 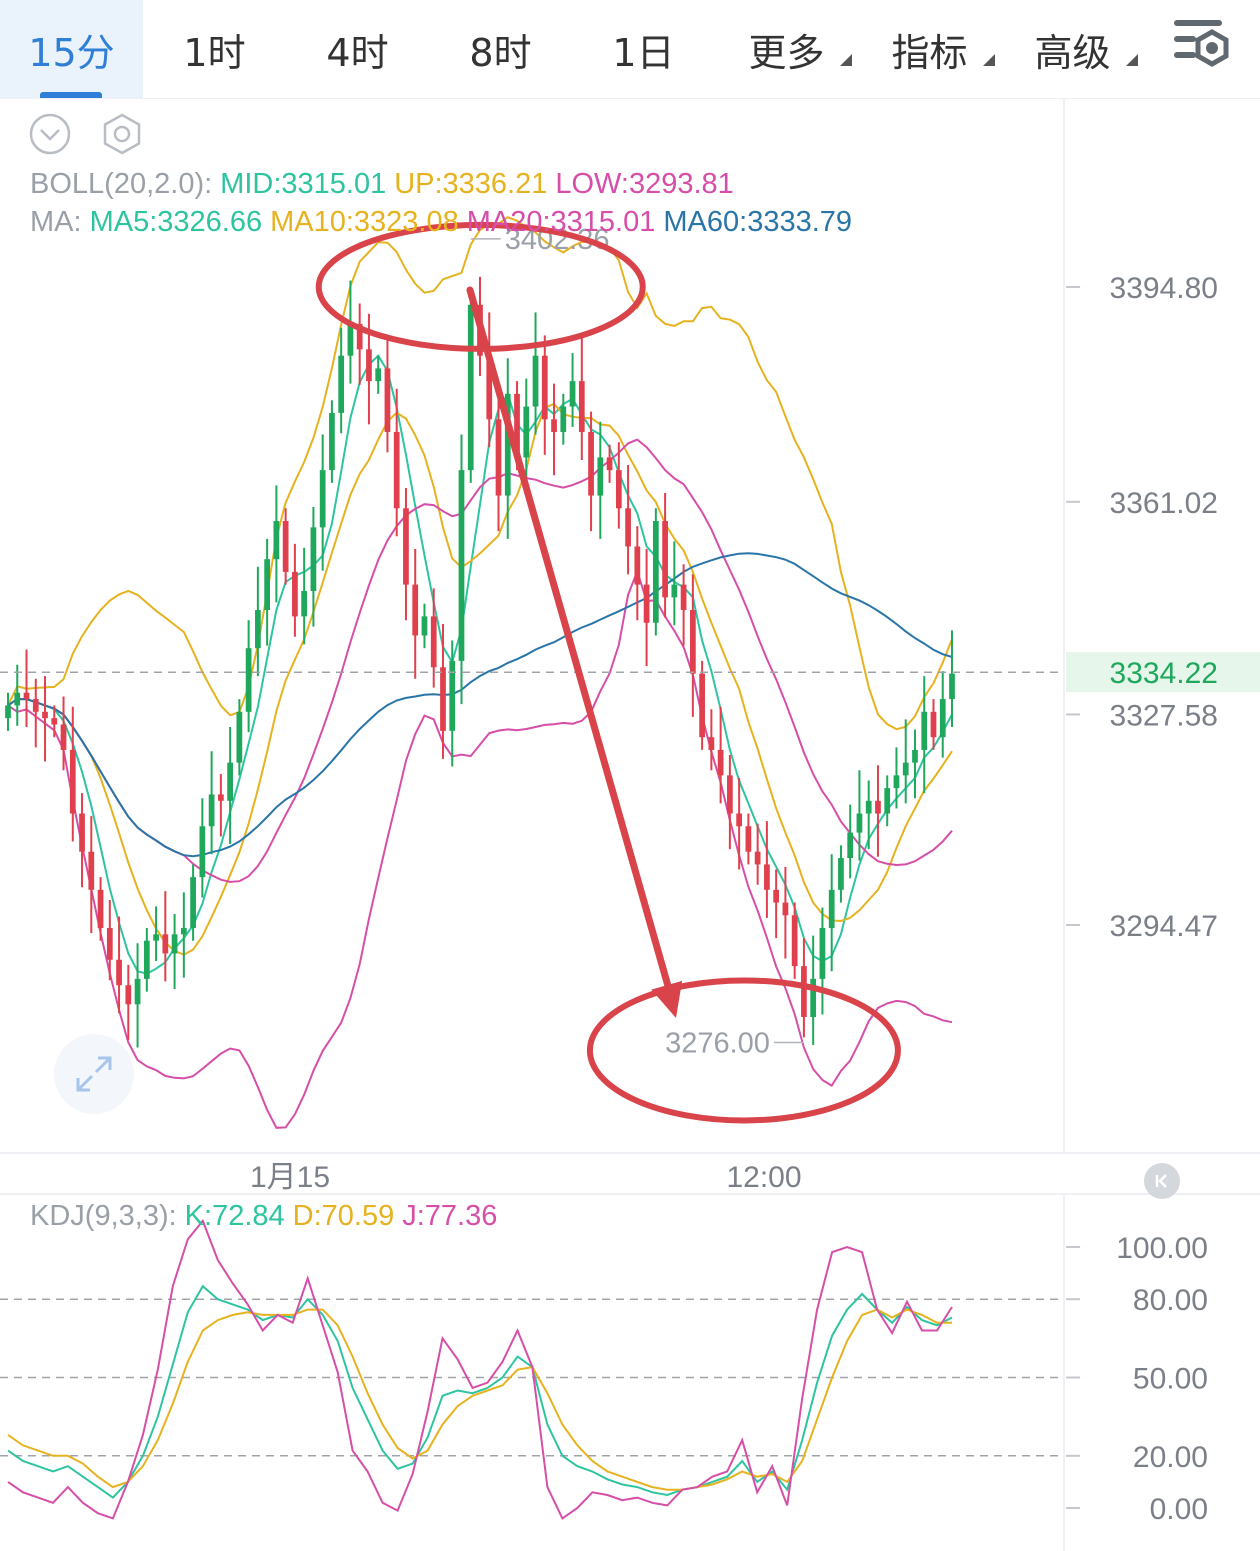 I want to click on annotation-ellipse-high, so click(x=480, y=286).